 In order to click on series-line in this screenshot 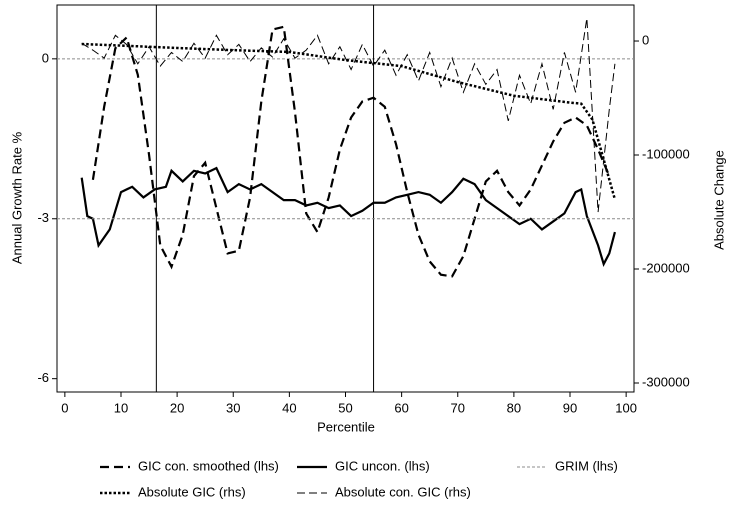, I will do `click(348, 216)`.